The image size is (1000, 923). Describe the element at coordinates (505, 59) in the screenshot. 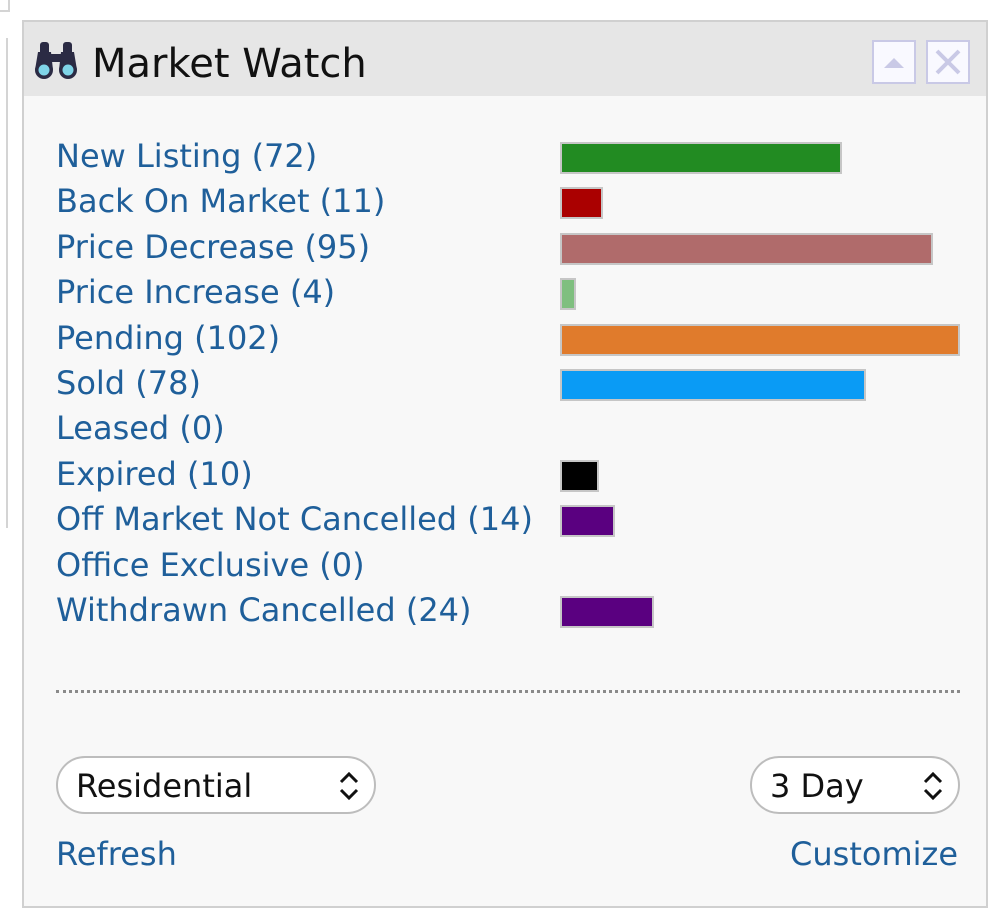

I see `widget-header: Market Watch` at that location.